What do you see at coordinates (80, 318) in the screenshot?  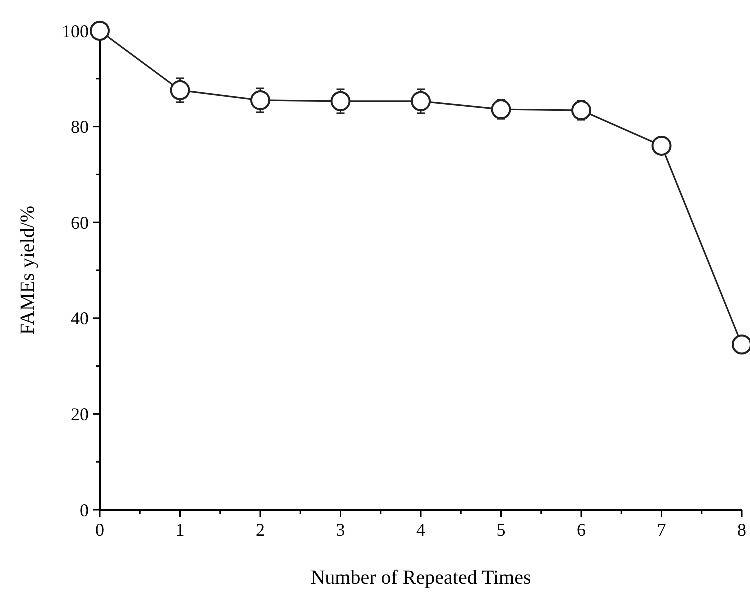 I see `y-tick-label: 40` at bounding box center [80, 318].